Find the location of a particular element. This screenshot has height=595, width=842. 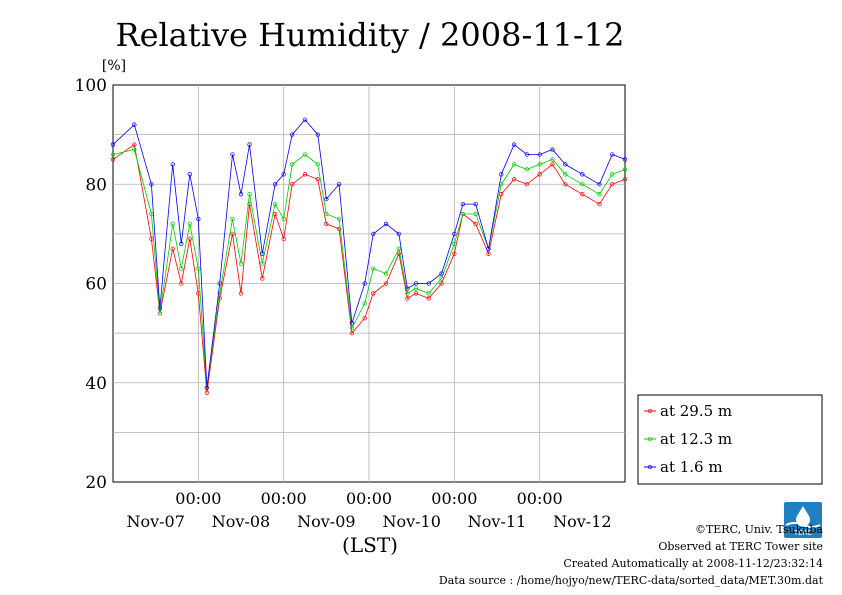

x-tick-date-label: Nov-10 is located at coordinates (411, 521).